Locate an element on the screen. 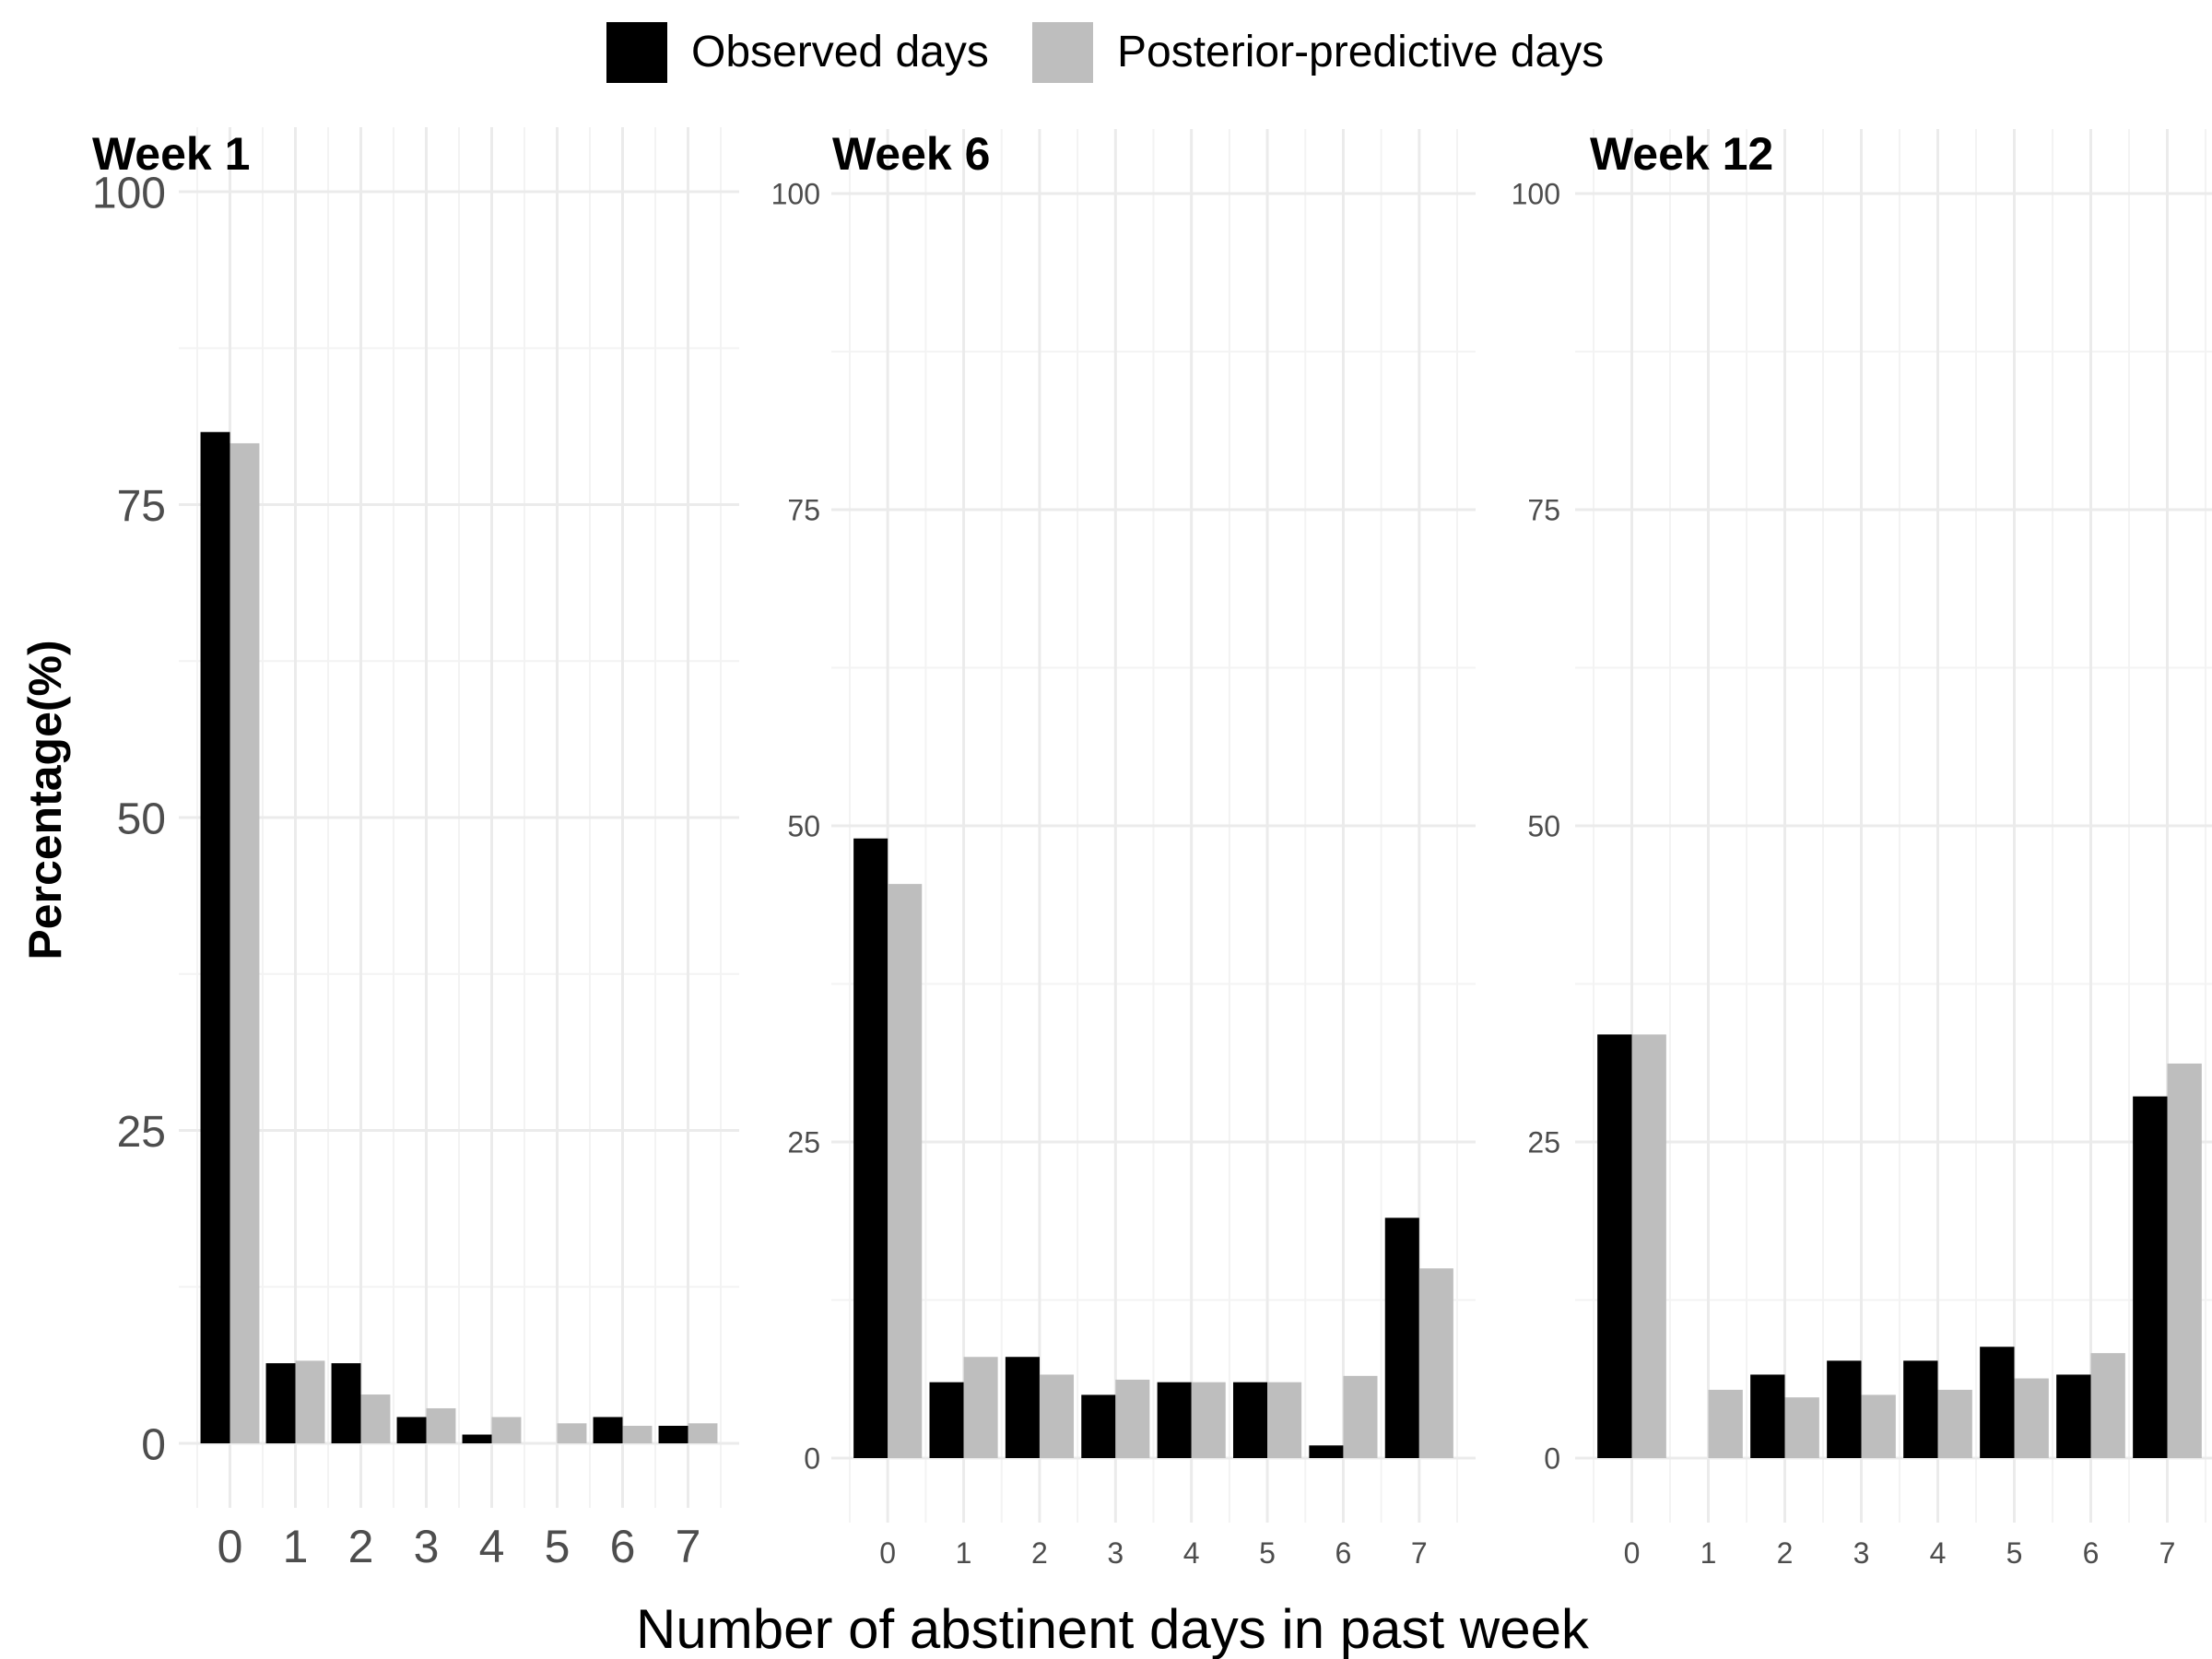  panel-title: Week 6 is located at coordinates (911, 154).